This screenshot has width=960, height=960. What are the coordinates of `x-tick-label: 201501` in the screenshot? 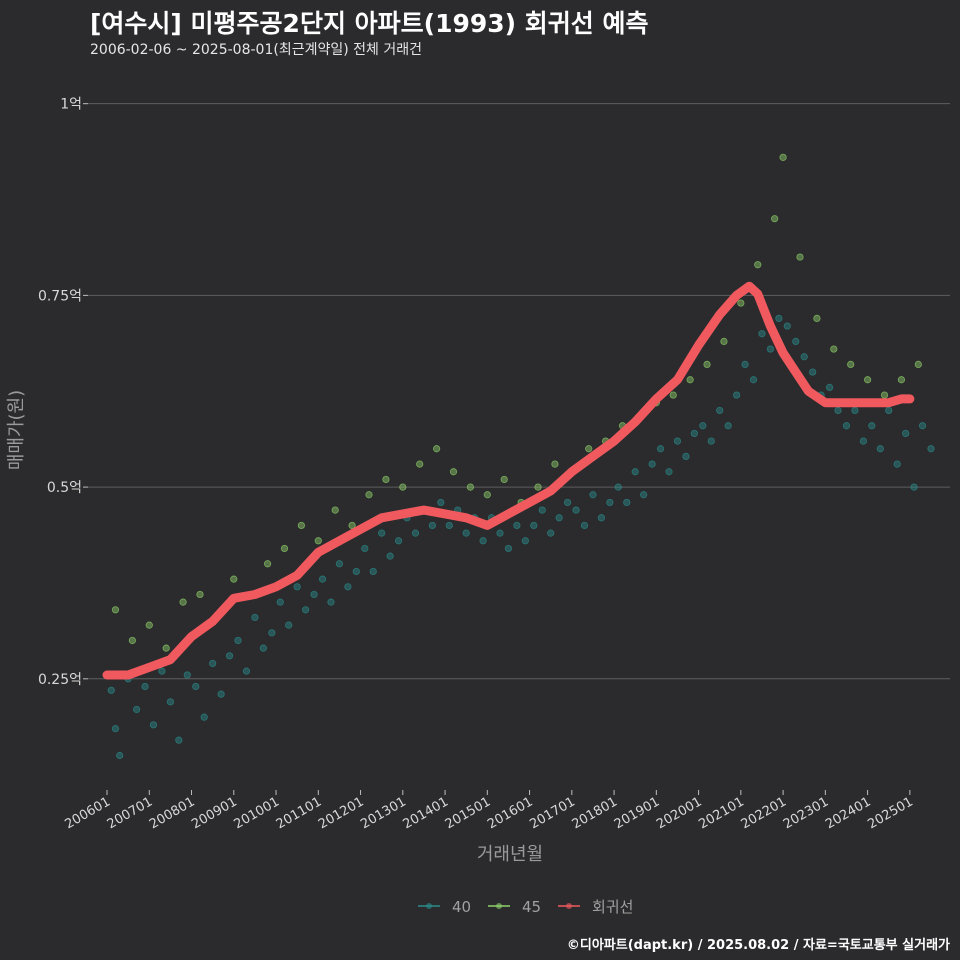 It's located at (468, 813).